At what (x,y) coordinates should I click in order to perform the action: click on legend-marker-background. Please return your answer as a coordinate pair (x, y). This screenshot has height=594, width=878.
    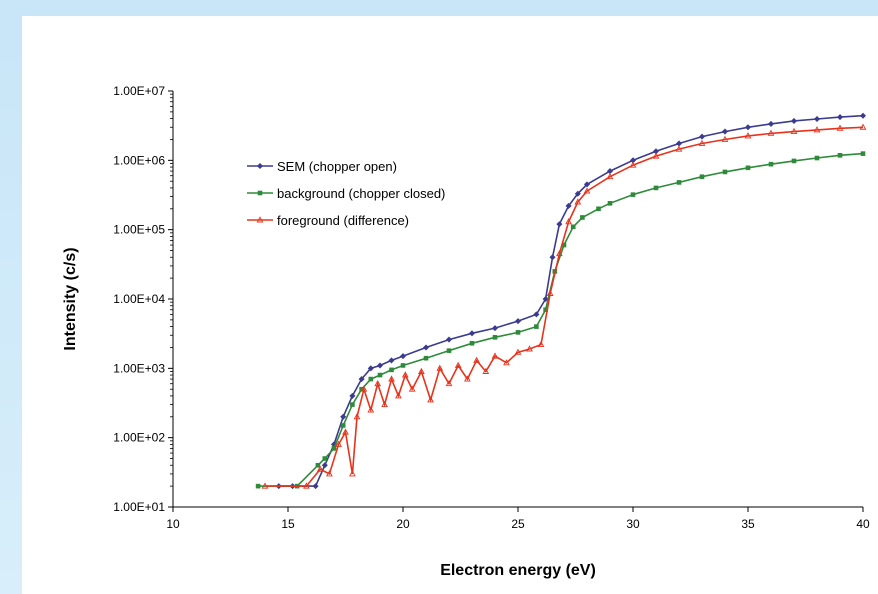
    Looking at the image, I should click on (260, 193).